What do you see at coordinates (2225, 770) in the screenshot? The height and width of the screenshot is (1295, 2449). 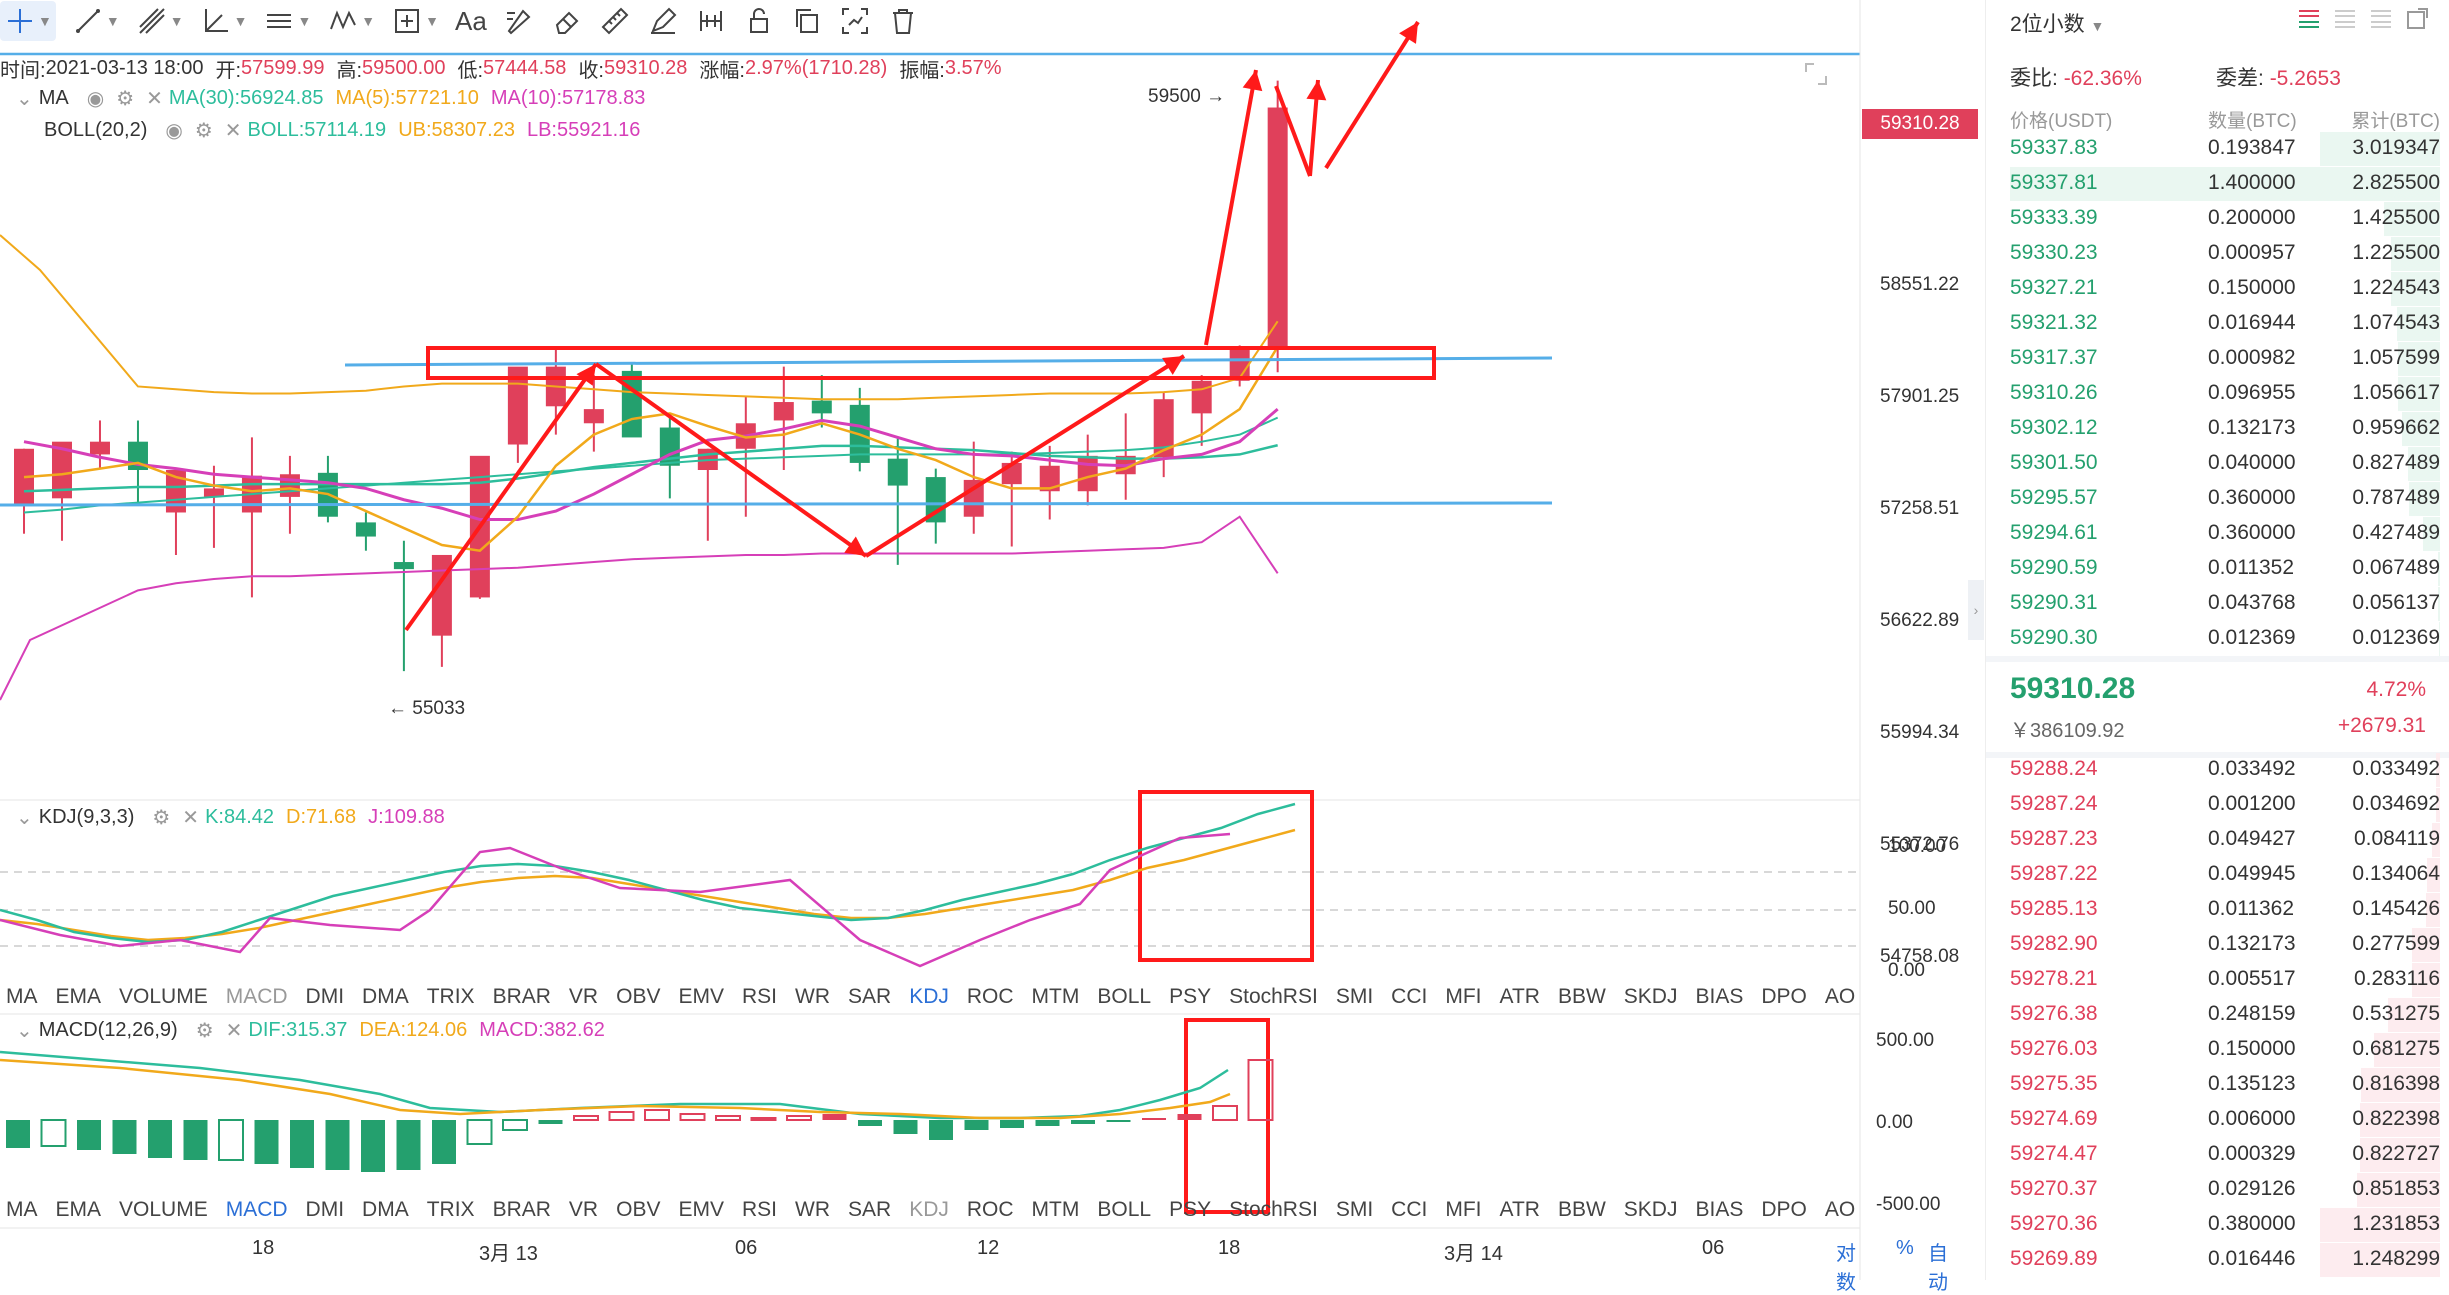 I see `bid-row: 59288.24 0.033492 0.033492` at bounding box center [2225, 770].